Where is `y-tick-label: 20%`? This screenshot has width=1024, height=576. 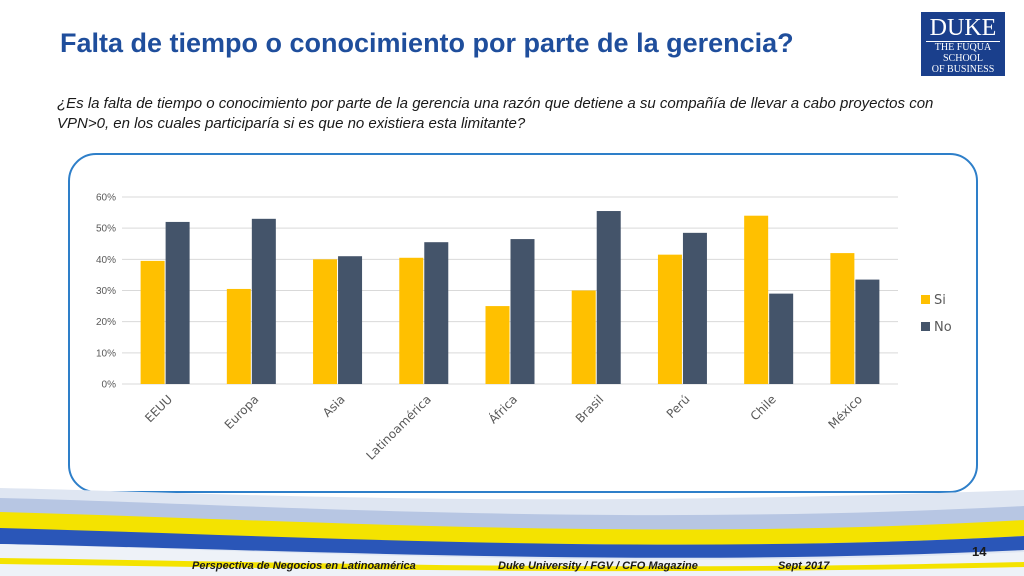 y-tick-label: 20% is located at coordinates (106, 322).